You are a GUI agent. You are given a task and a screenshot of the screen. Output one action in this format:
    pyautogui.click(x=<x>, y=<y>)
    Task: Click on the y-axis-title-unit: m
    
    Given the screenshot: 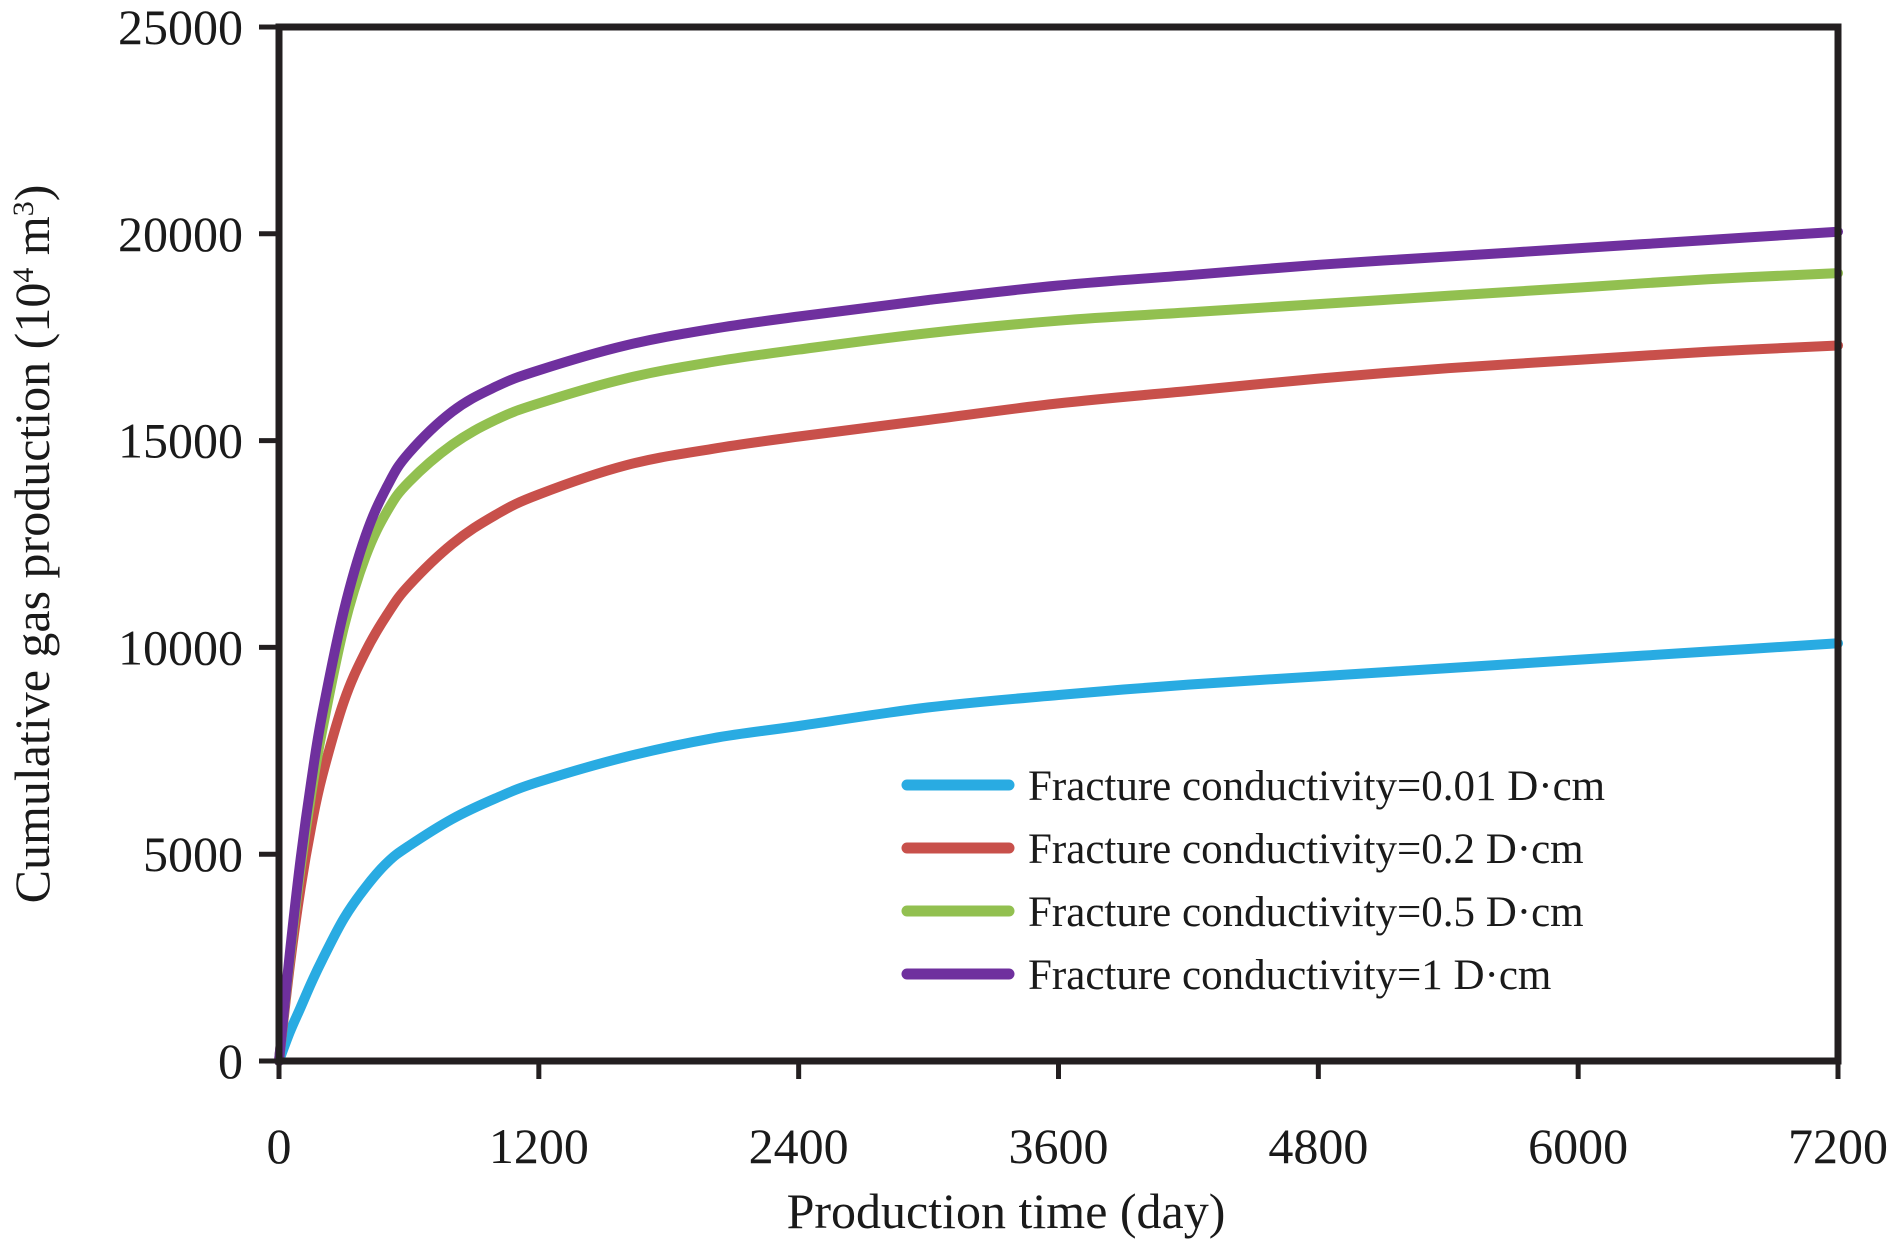 What is the action you would take?
    pyautogui.click(x=32, y=242)
    